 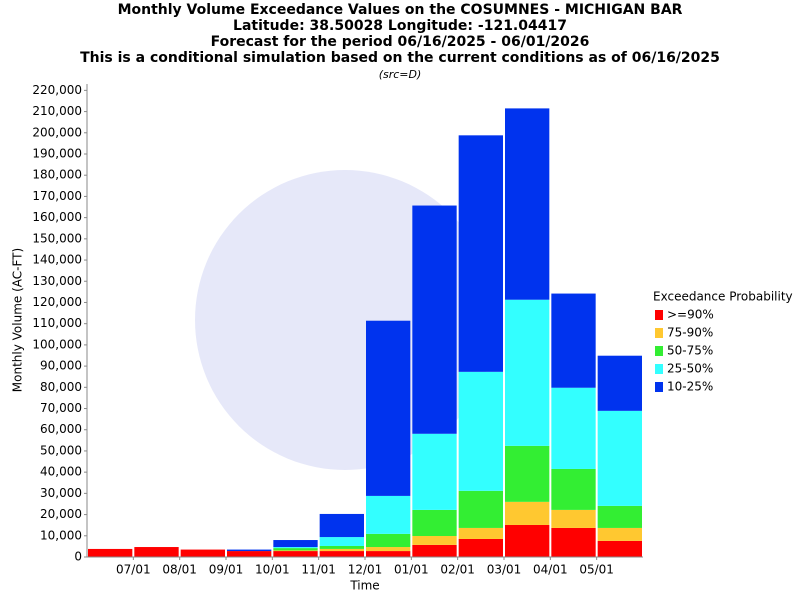 What do you see at coordinates (690, 387) in the screenshot?
I see `legend-label: 10-25%` at bounding box center [690, 387].